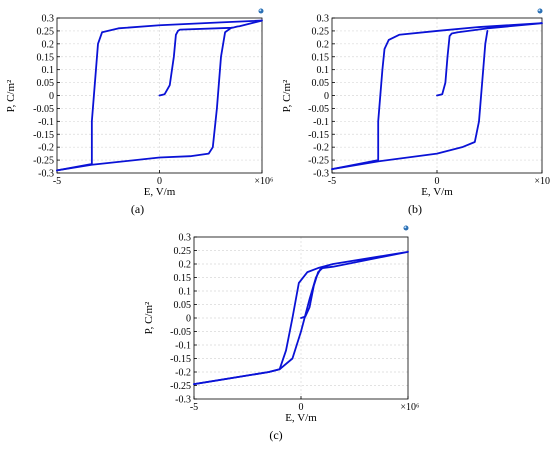  I want to click on panel-label: (a), so click(137, 209).